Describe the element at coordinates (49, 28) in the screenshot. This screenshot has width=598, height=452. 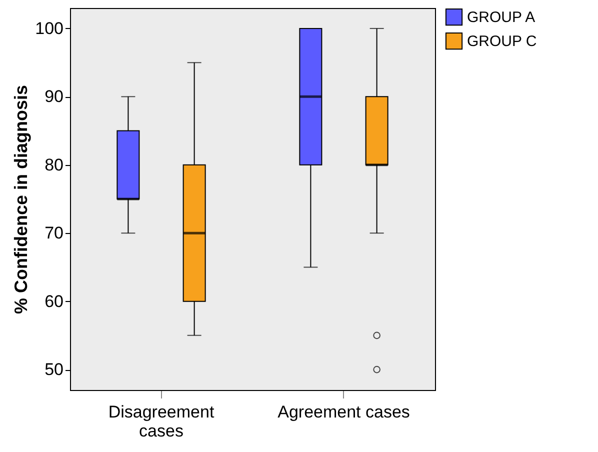
I see `y-tick-label: 100` at that location.